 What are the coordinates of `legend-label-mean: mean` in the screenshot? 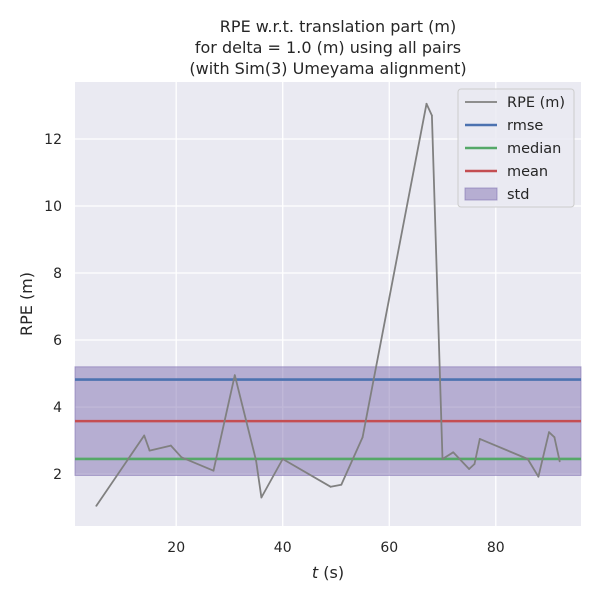 It's located at (527, 172).